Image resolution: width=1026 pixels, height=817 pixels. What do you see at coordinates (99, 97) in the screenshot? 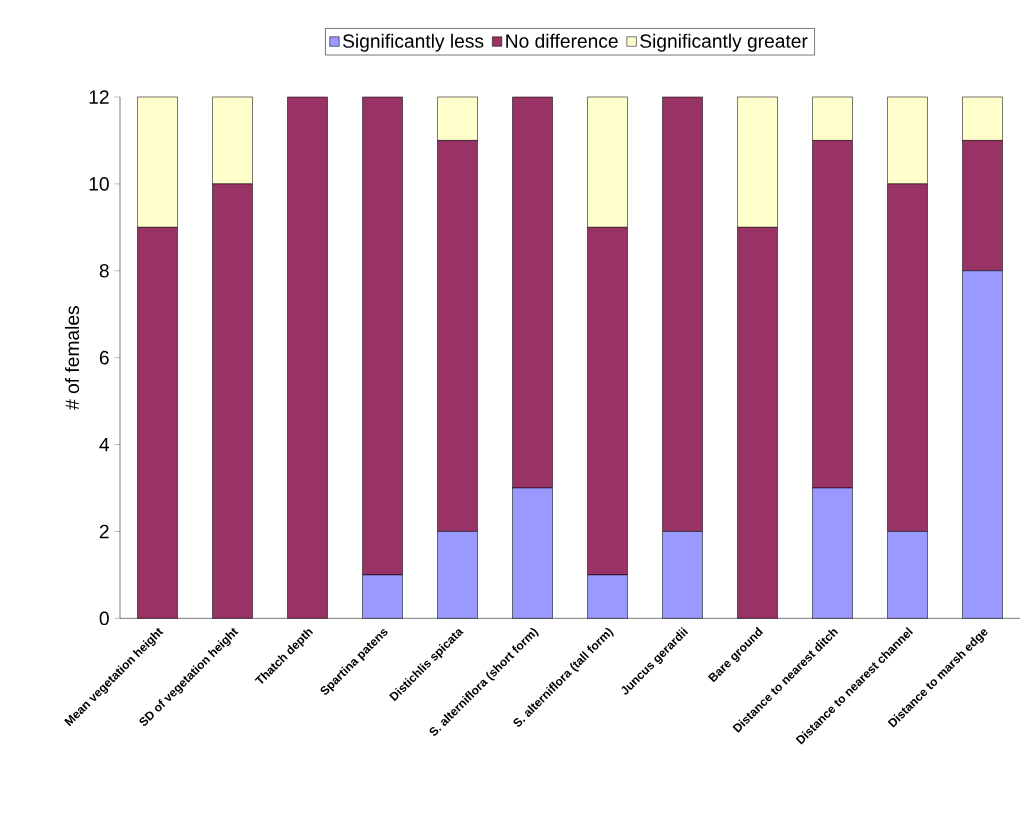
I see `y-tick-label: 12` at bounding box center [99, 97].